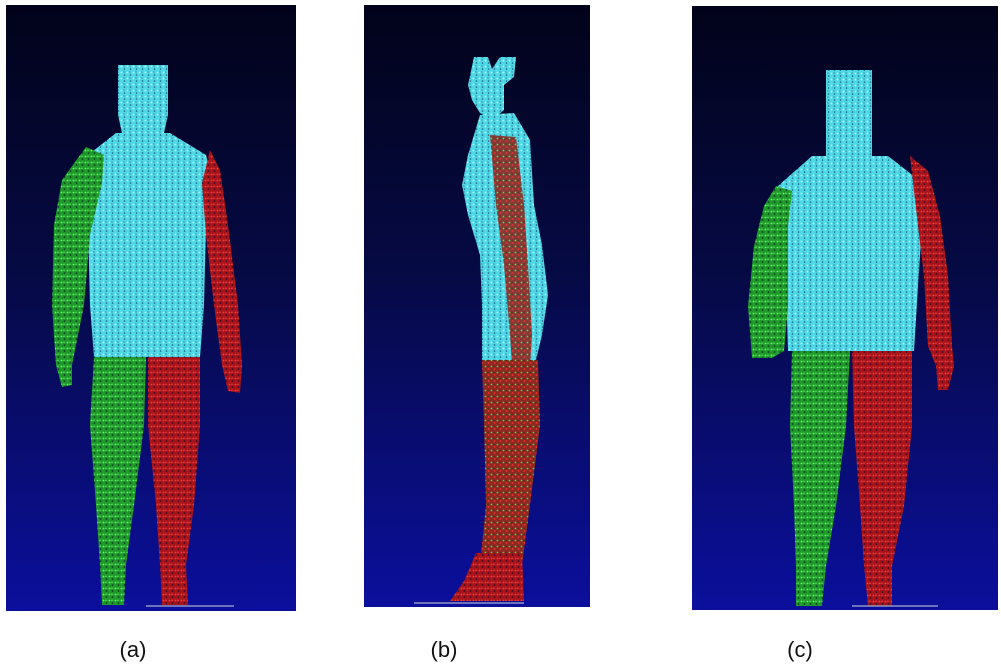 This screenshot has height=666, width=1001. What do you see at coordinates (444, 649) in the screenshot?
I see `caption-b: (b)` at bounding box center [444, 649].